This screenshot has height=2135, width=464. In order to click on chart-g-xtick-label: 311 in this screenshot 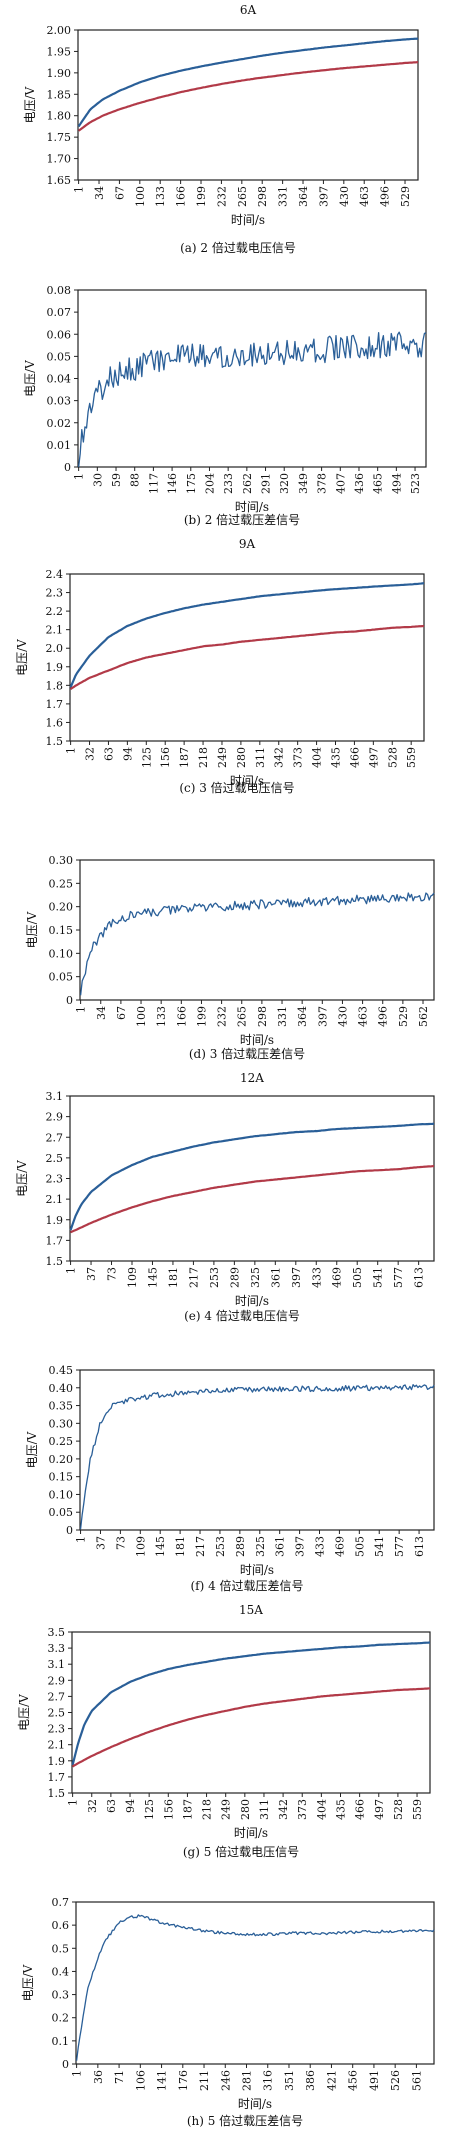, I will do `click(264, 1809)`.